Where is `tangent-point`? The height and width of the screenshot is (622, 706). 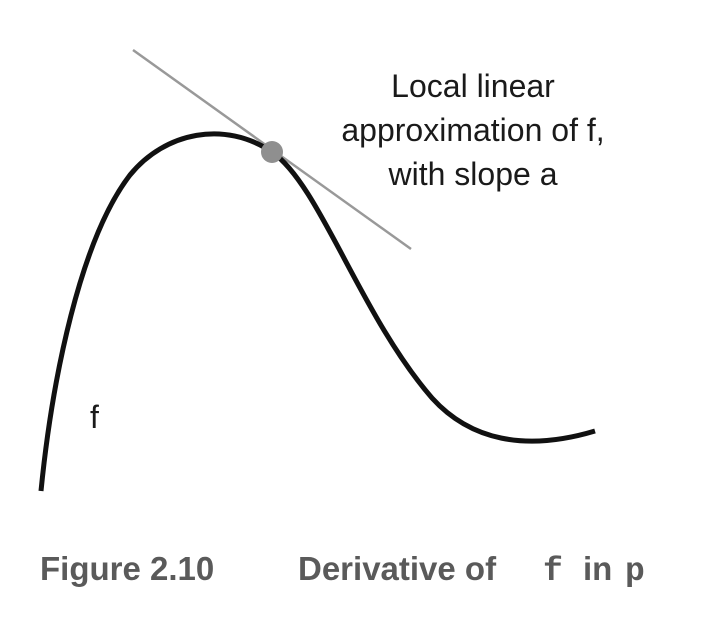
tangent-point is located at coordinates (272, 152).